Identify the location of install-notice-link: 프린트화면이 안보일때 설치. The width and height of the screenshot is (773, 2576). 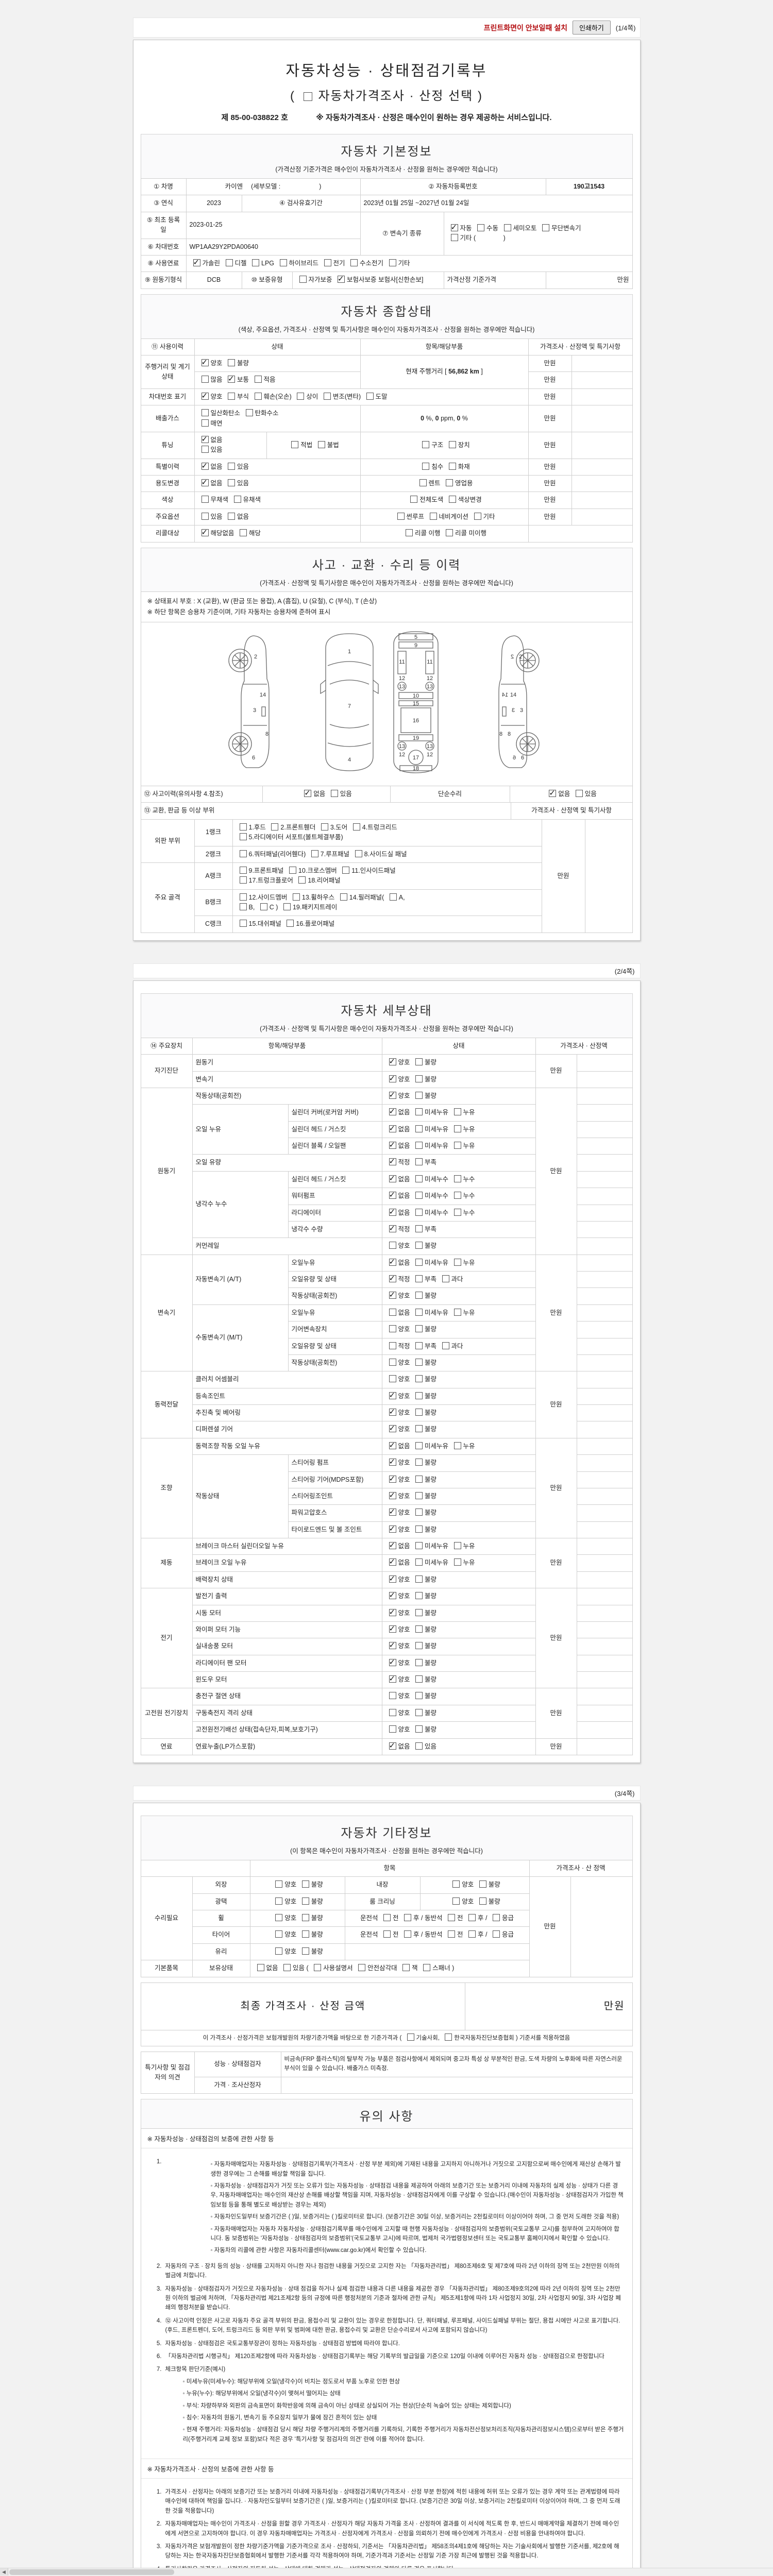
(525, 27).